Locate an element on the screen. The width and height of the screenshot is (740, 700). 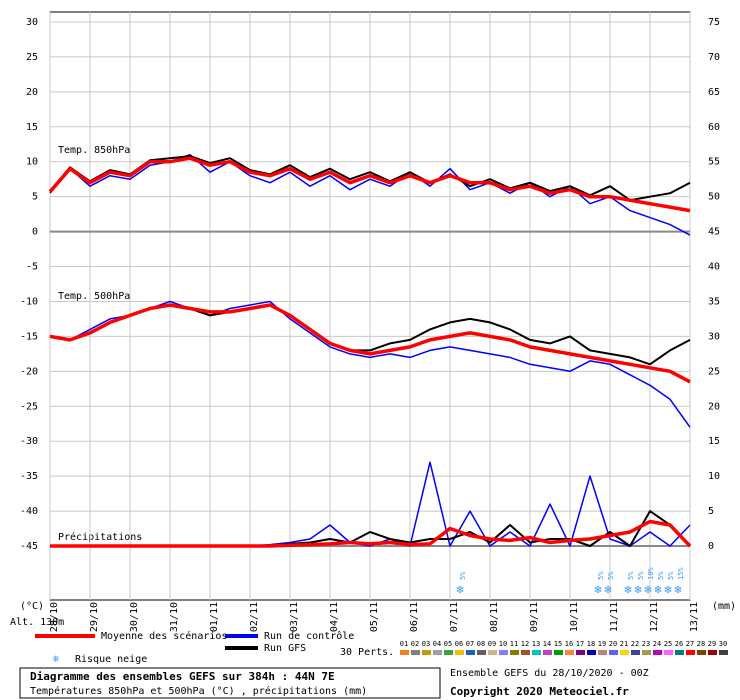
perturbation-name: 28 is located at coordinates (701, 644).